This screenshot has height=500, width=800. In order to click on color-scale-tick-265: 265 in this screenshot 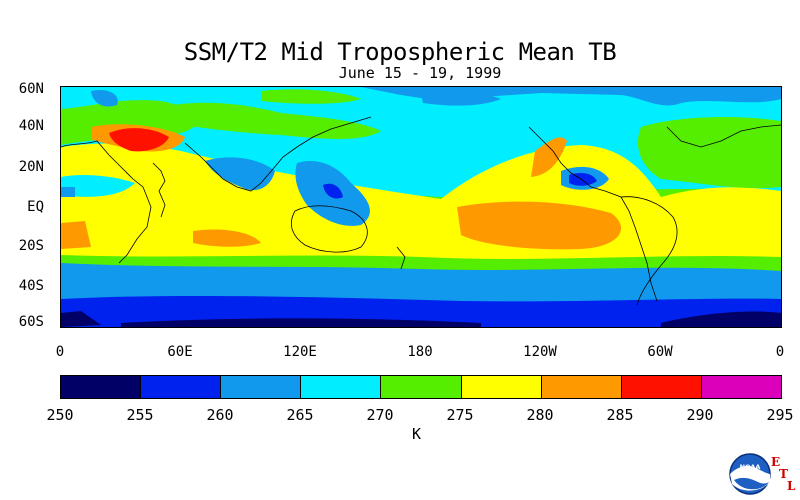, I will do `click(300, 415)`.